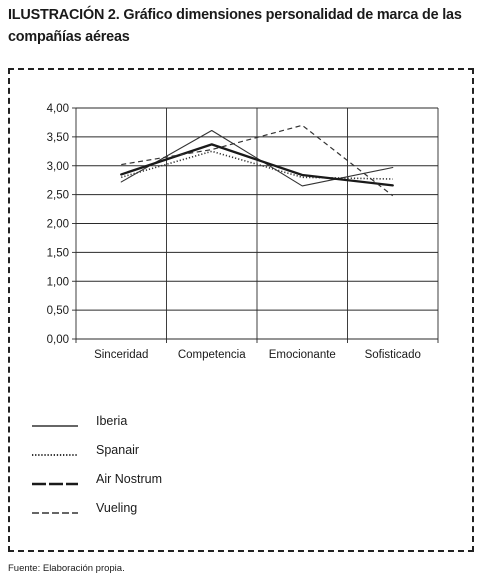 Image resolution: width=481 pixels, height=580 pixels. I want to click on x-tick-label: Sinceridad, so click(121, 355).